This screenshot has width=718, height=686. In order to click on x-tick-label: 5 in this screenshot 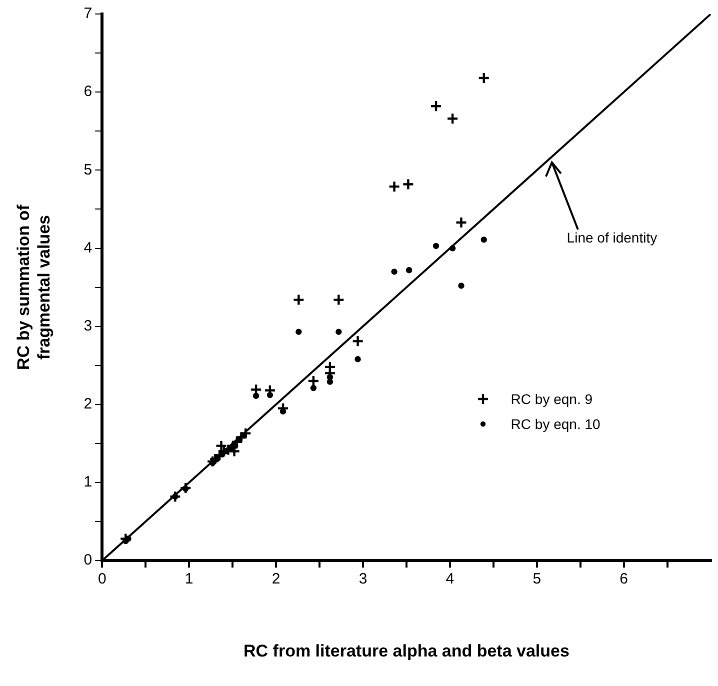, I will do `click(537, 579)`.